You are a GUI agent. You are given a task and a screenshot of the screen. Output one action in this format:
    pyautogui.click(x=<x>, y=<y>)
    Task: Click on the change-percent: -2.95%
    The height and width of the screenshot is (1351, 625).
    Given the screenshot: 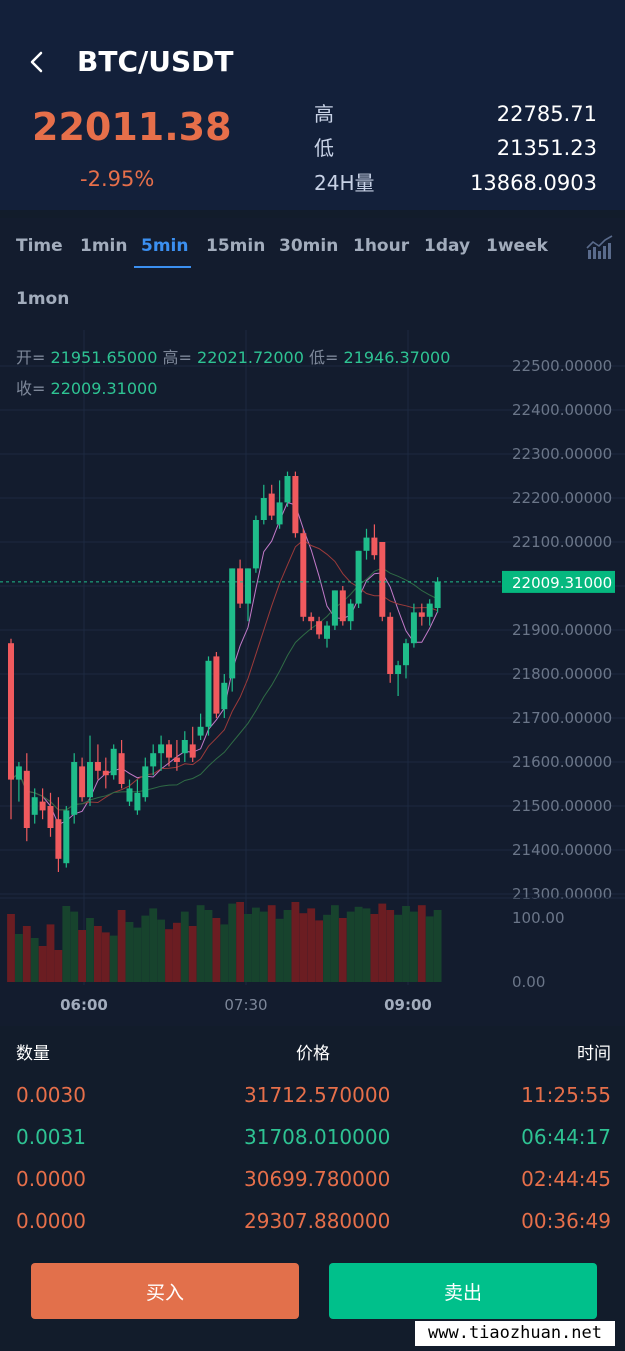 What is the action you would take?
    pyautogui.click(x=117, y=179)
    